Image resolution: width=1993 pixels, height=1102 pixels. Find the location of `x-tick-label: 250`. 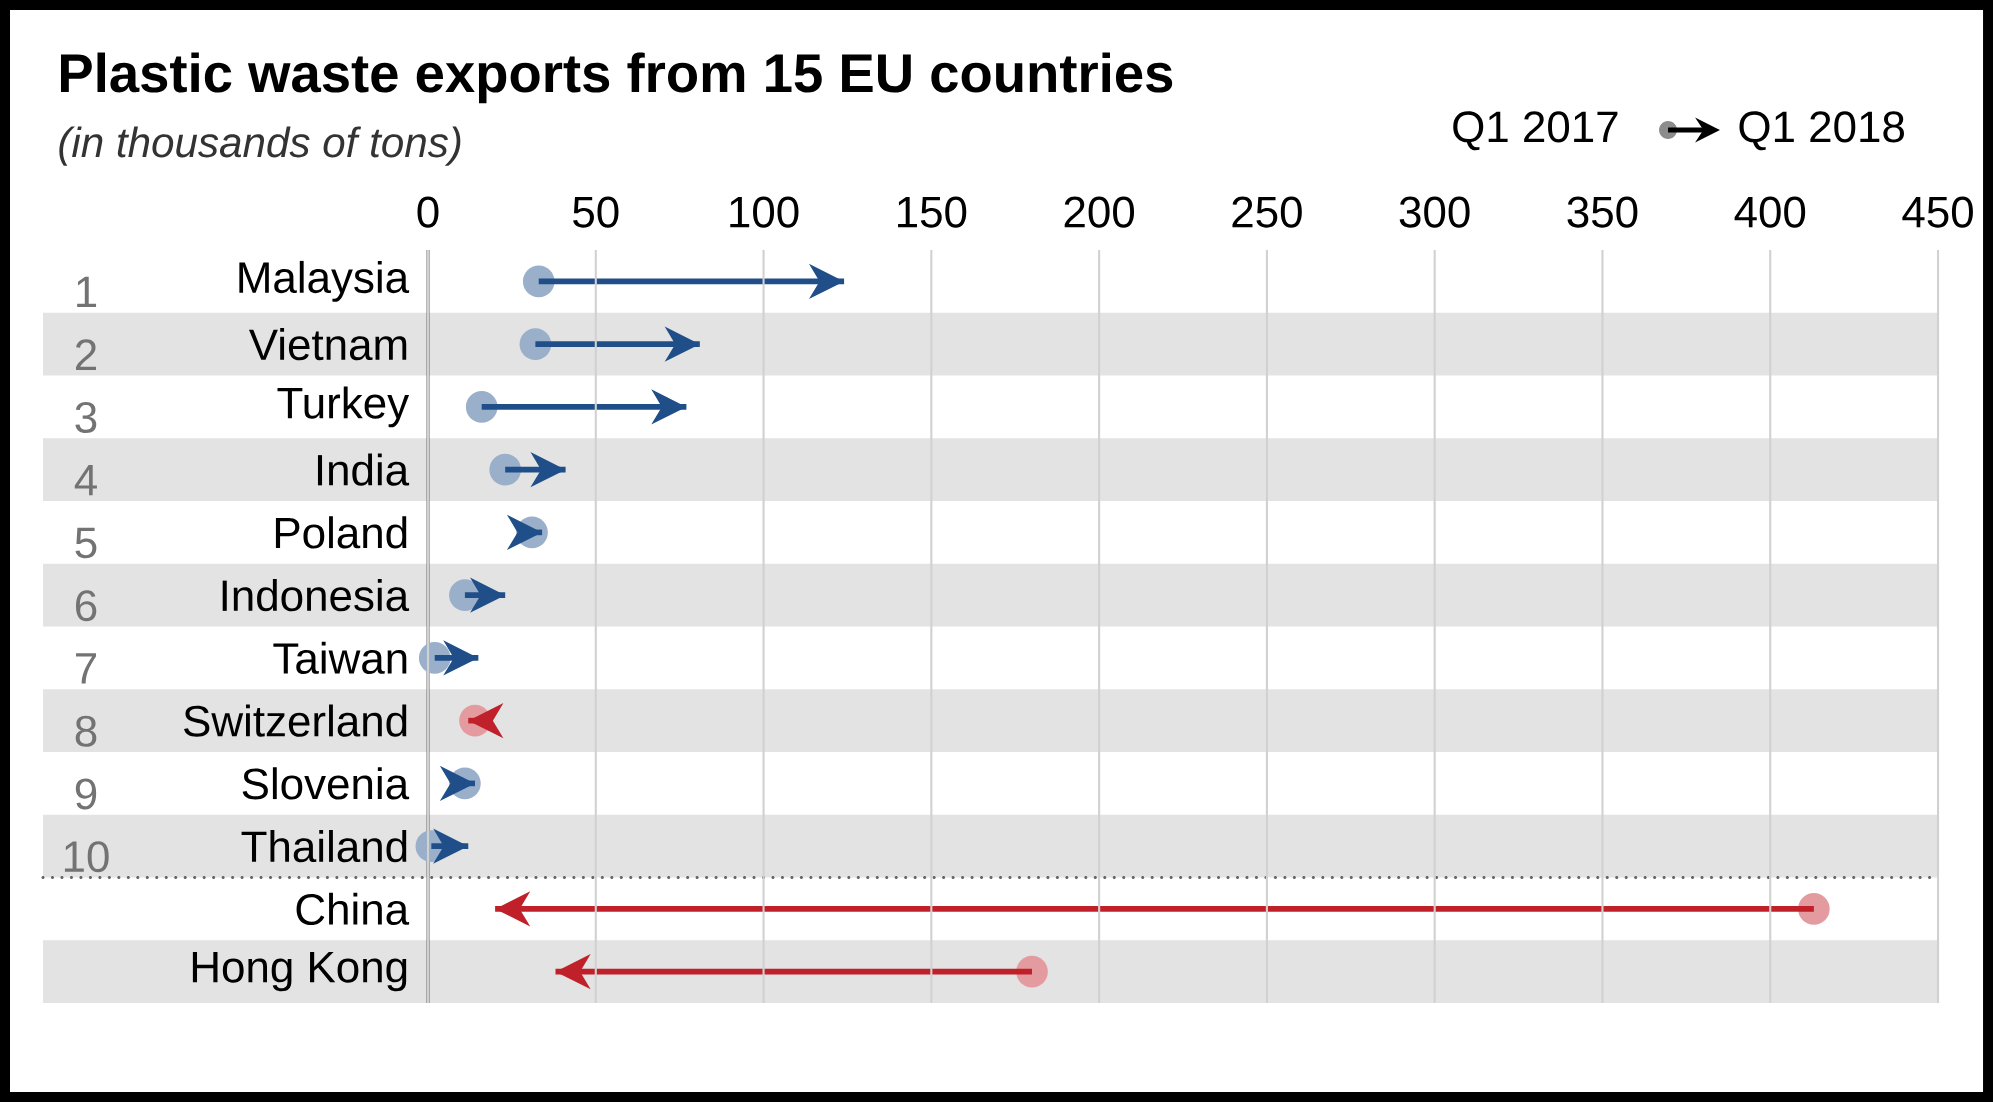

x-tick-label: 250 is located at coordinates (1267, 212).